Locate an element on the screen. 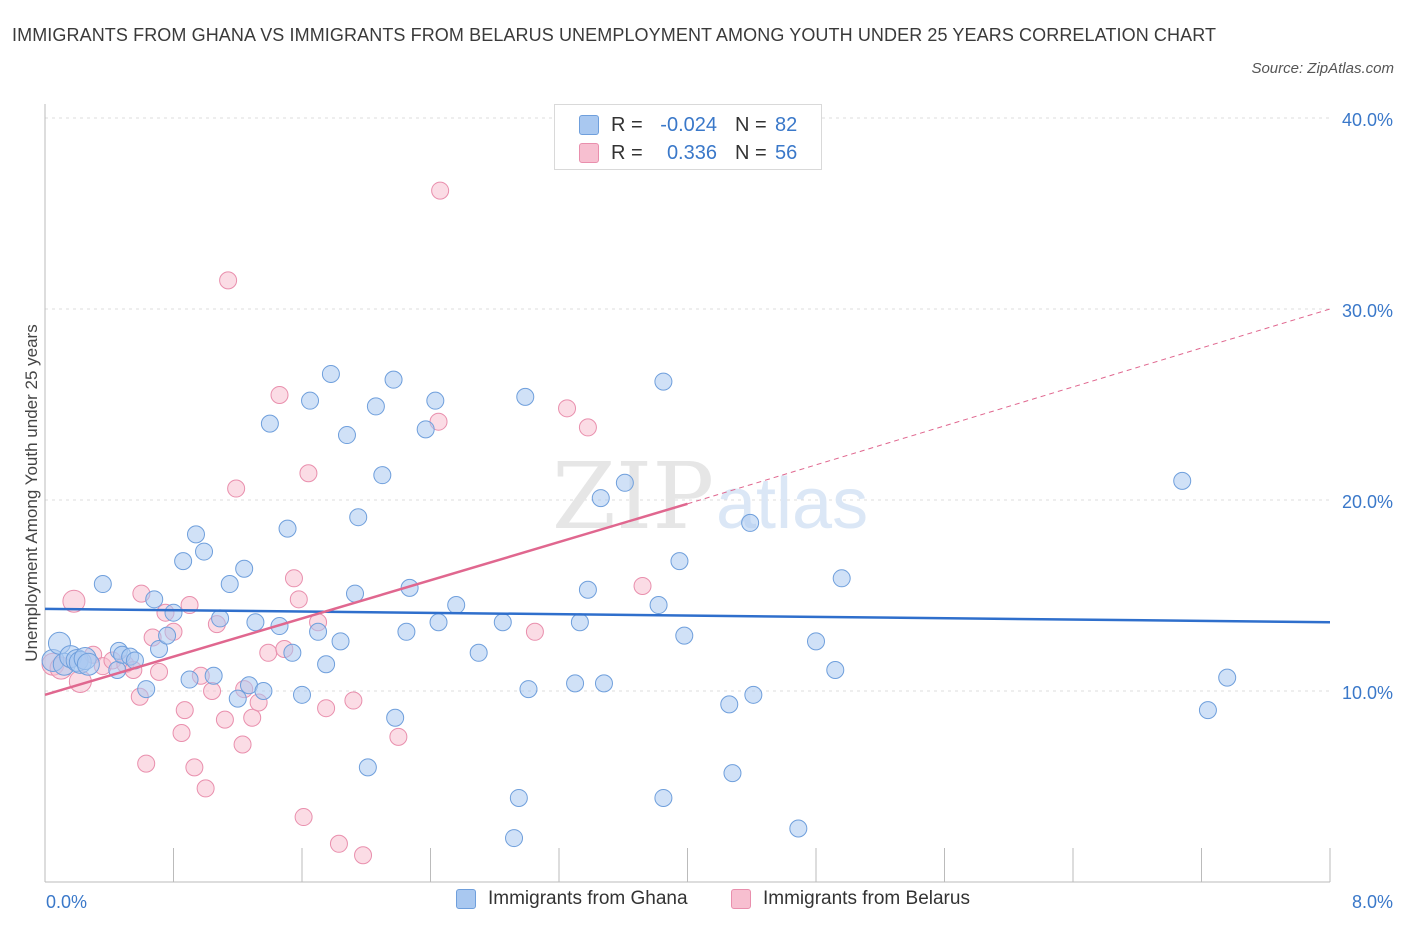  legend-item-ghana: Immigrants from Ghana is located at coordinates (572, 899).